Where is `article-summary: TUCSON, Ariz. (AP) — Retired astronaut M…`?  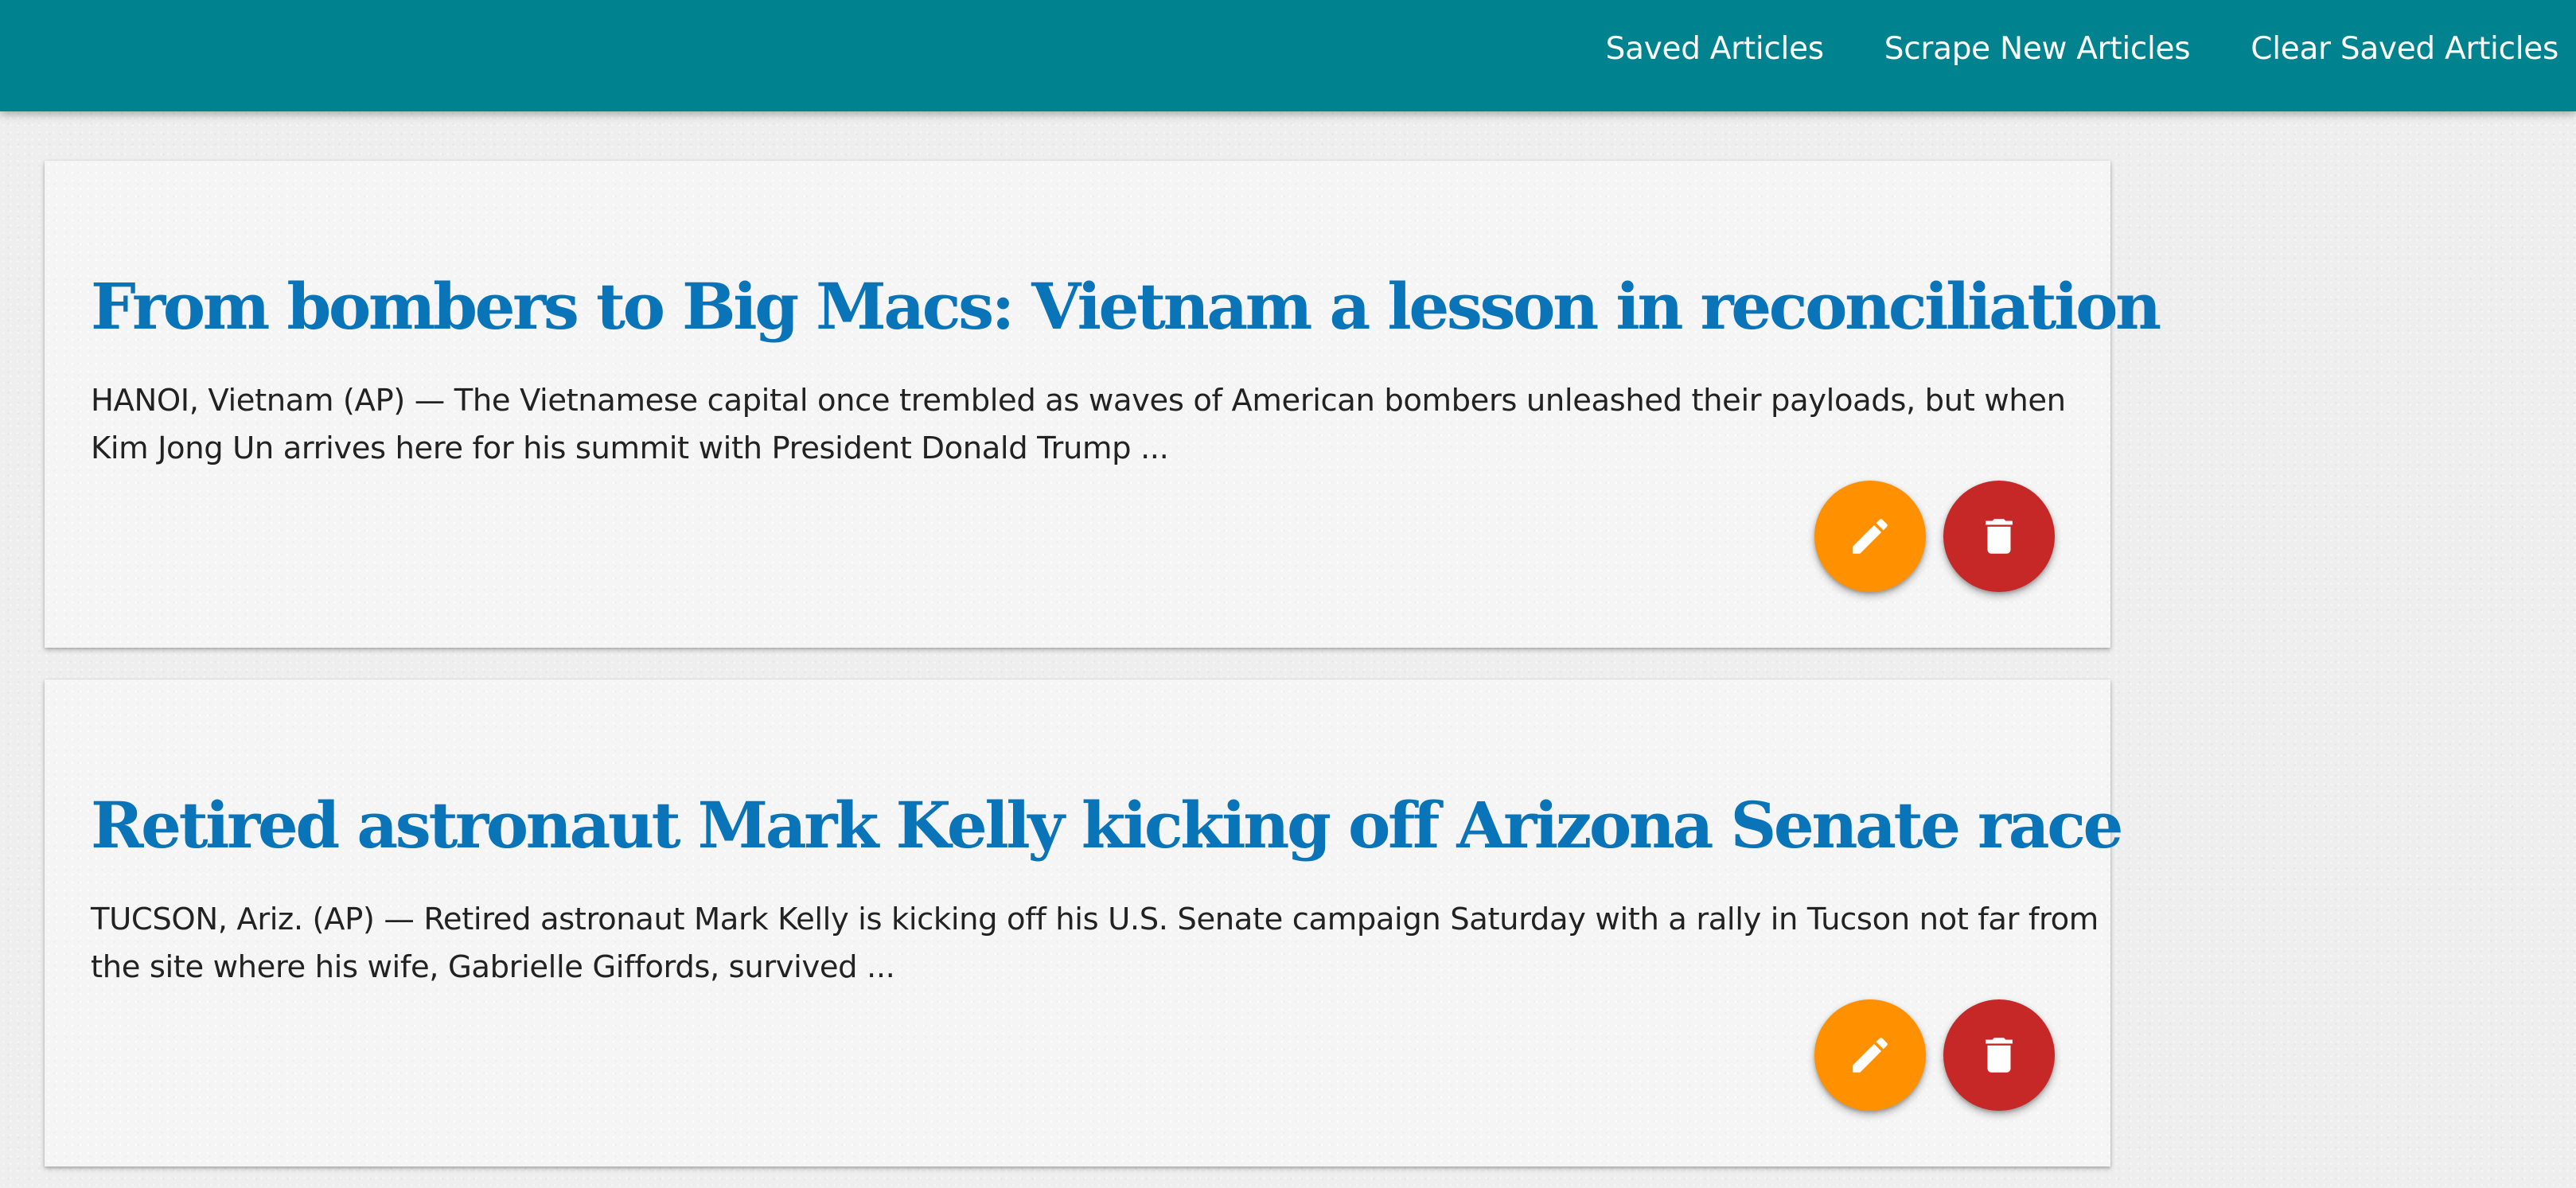
article-summary: TUCSON, Ariz. (AP) — Retired astronaut M… is located at coordinates (1095, 943).